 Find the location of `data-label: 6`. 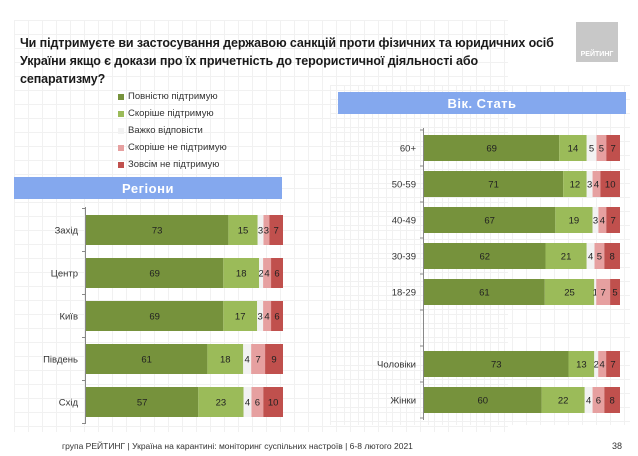

data-label: 6 is located at coordinates (276, 317).